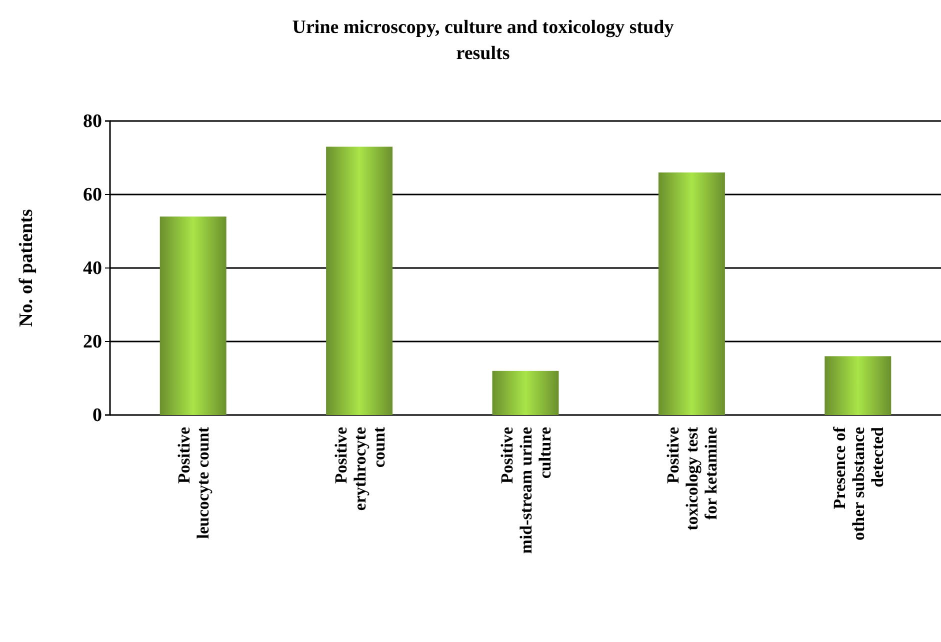 This screenshot has width=941, height=642. Describe the element at coordinates (193, 482) in the screenshot. I see `x-tick-label: Positive leucocyte count` at that location.